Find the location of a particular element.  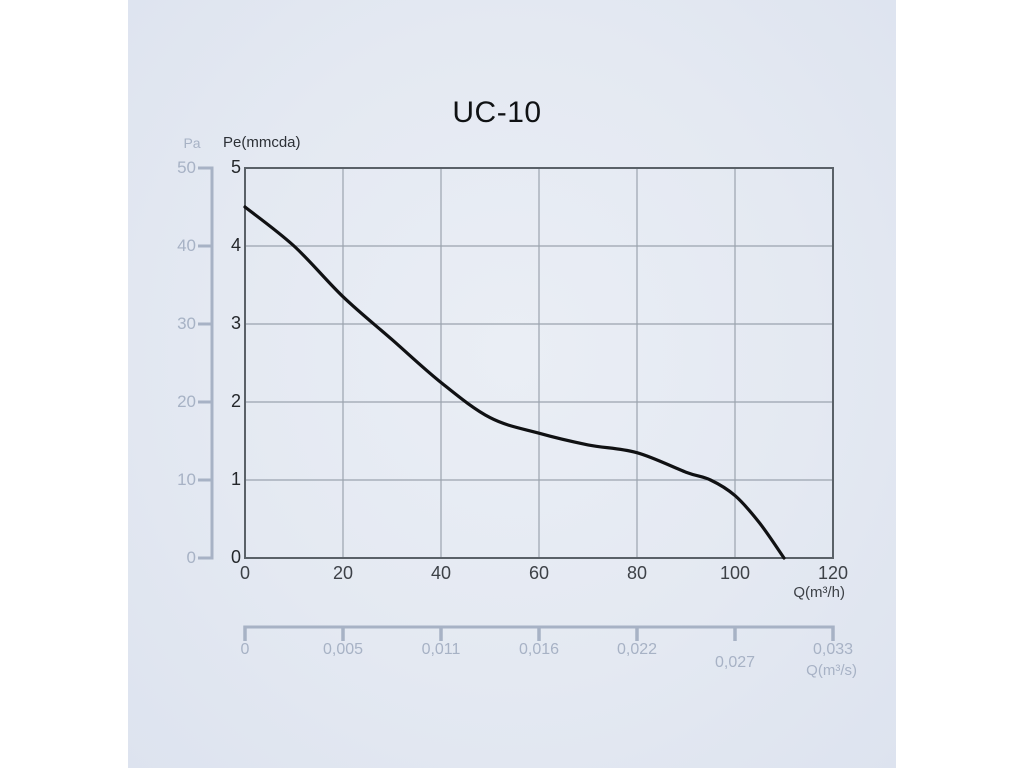

q-m3s-tick-label: 0,016 is located at coordinates (539, 649).